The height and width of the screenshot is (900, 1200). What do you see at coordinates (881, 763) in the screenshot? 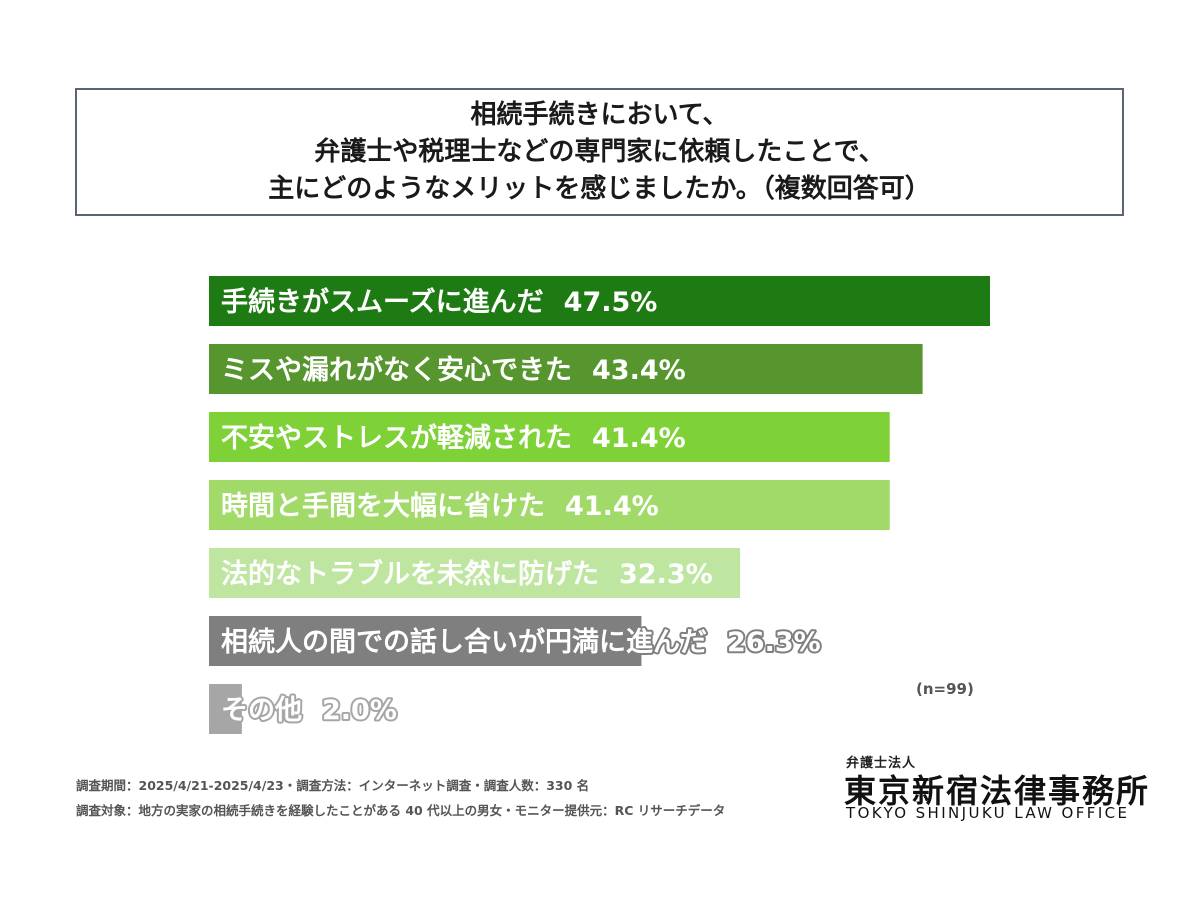
I see `logo-subtitle: 弁護士法人` at bounding box center [881, 763].